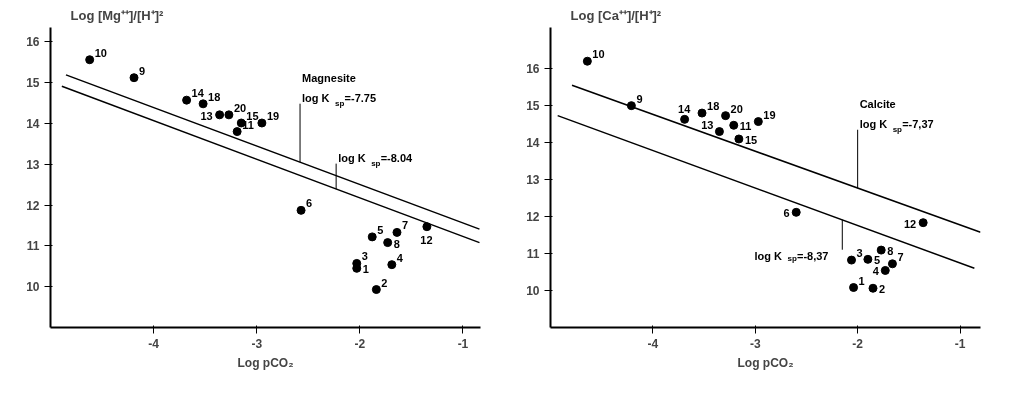 Image resolution: width=1024 pixels, height=410 pixels. I want to click on y-axis-title: Log [Mg⁺⁺]/[H⁺]², so click(117, 15).